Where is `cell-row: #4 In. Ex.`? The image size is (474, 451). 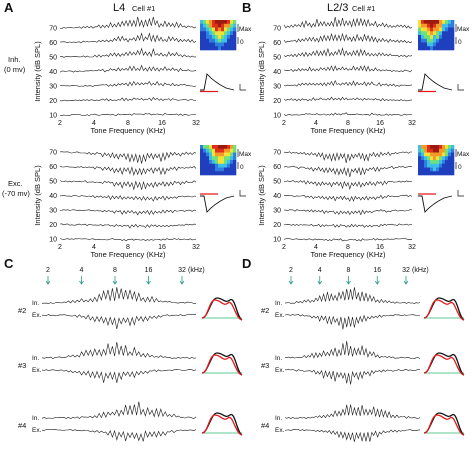
cell-row: #4 In. Ex. is located at coordinates (363, 423).